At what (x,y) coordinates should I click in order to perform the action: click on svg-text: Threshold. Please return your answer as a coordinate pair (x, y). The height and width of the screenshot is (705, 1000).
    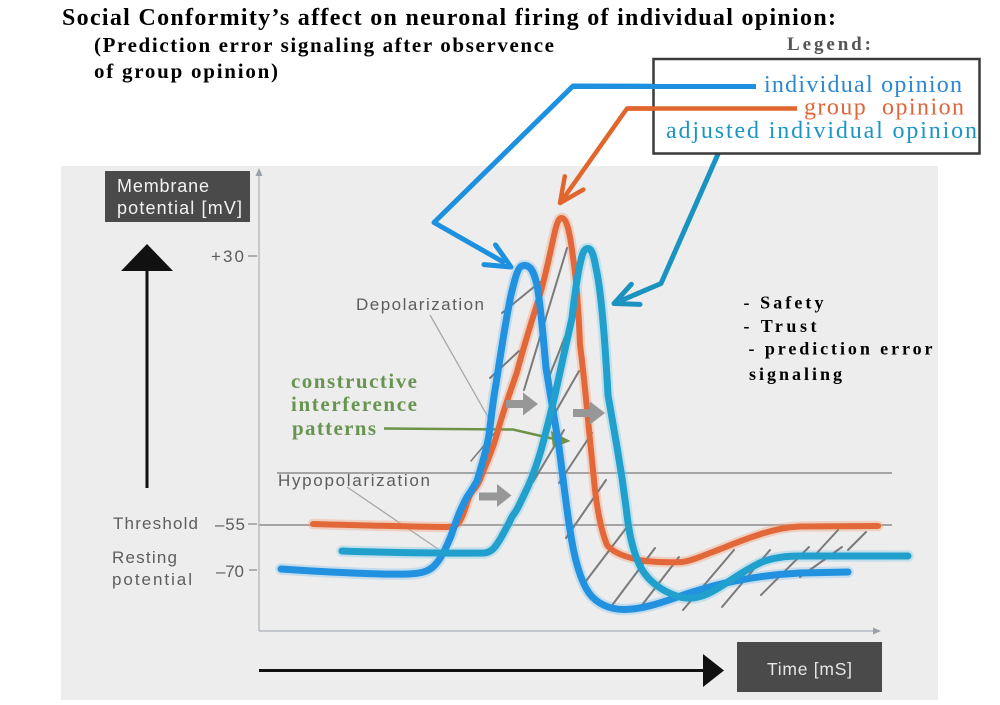
    Looking at the image, I should click on (155, 523).